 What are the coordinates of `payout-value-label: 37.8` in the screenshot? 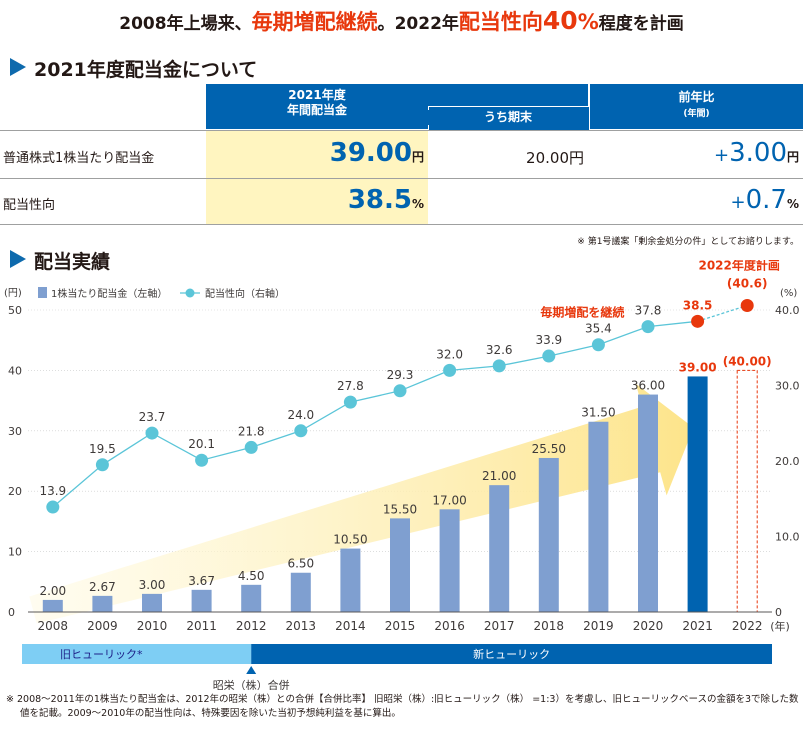 It's located at (648, 311).